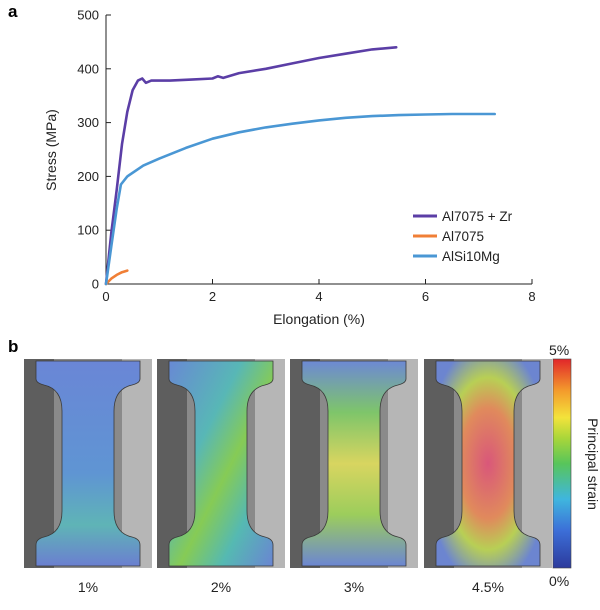 This screenshot has width=600, height=610. I want to click on x-tick-label: 0, so click(105, 296).